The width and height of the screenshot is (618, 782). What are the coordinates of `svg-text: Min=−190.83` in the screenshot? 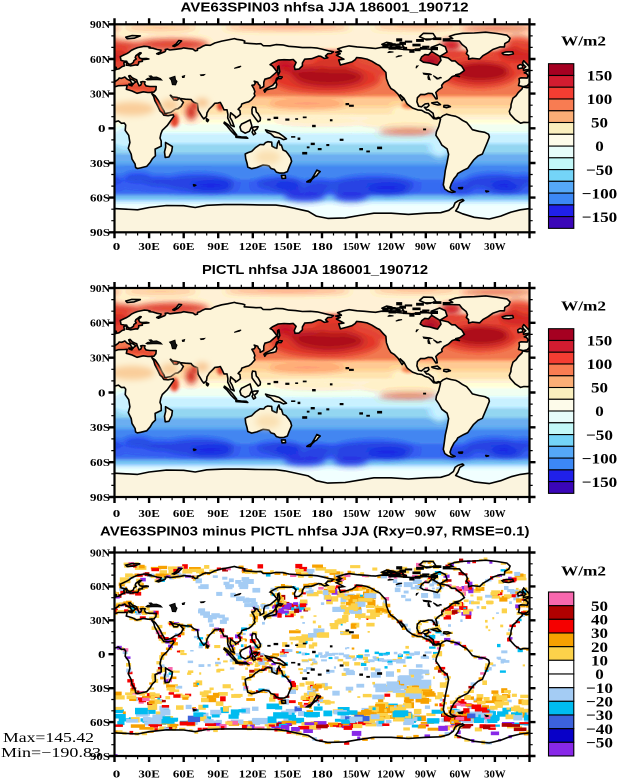 It's located at (51, 752).